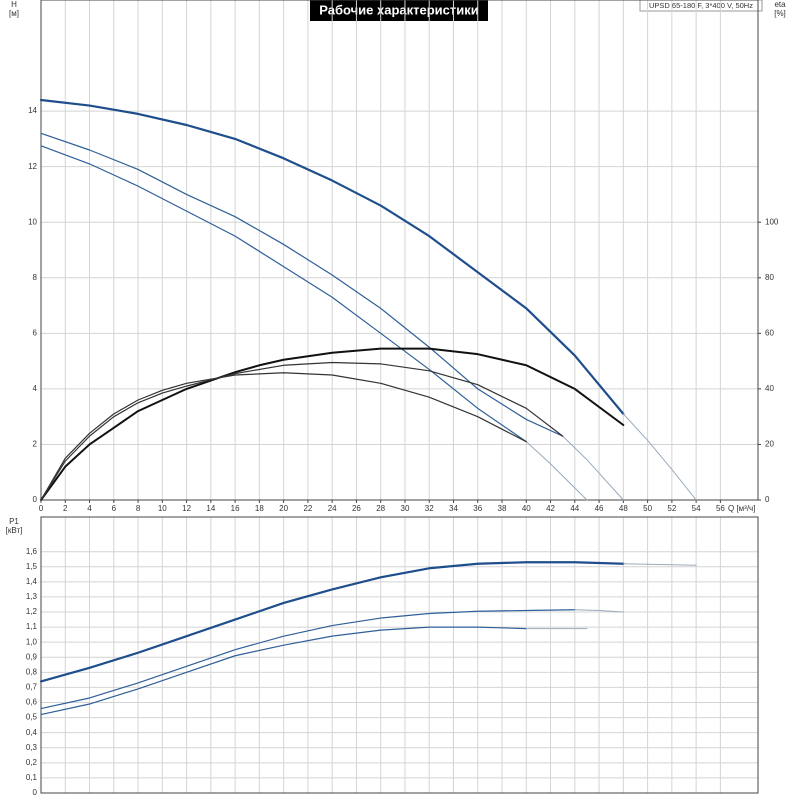 The height and width of the screenshot is (800, 800). I want to click on y-tick-label: 4, so click(35, 388).